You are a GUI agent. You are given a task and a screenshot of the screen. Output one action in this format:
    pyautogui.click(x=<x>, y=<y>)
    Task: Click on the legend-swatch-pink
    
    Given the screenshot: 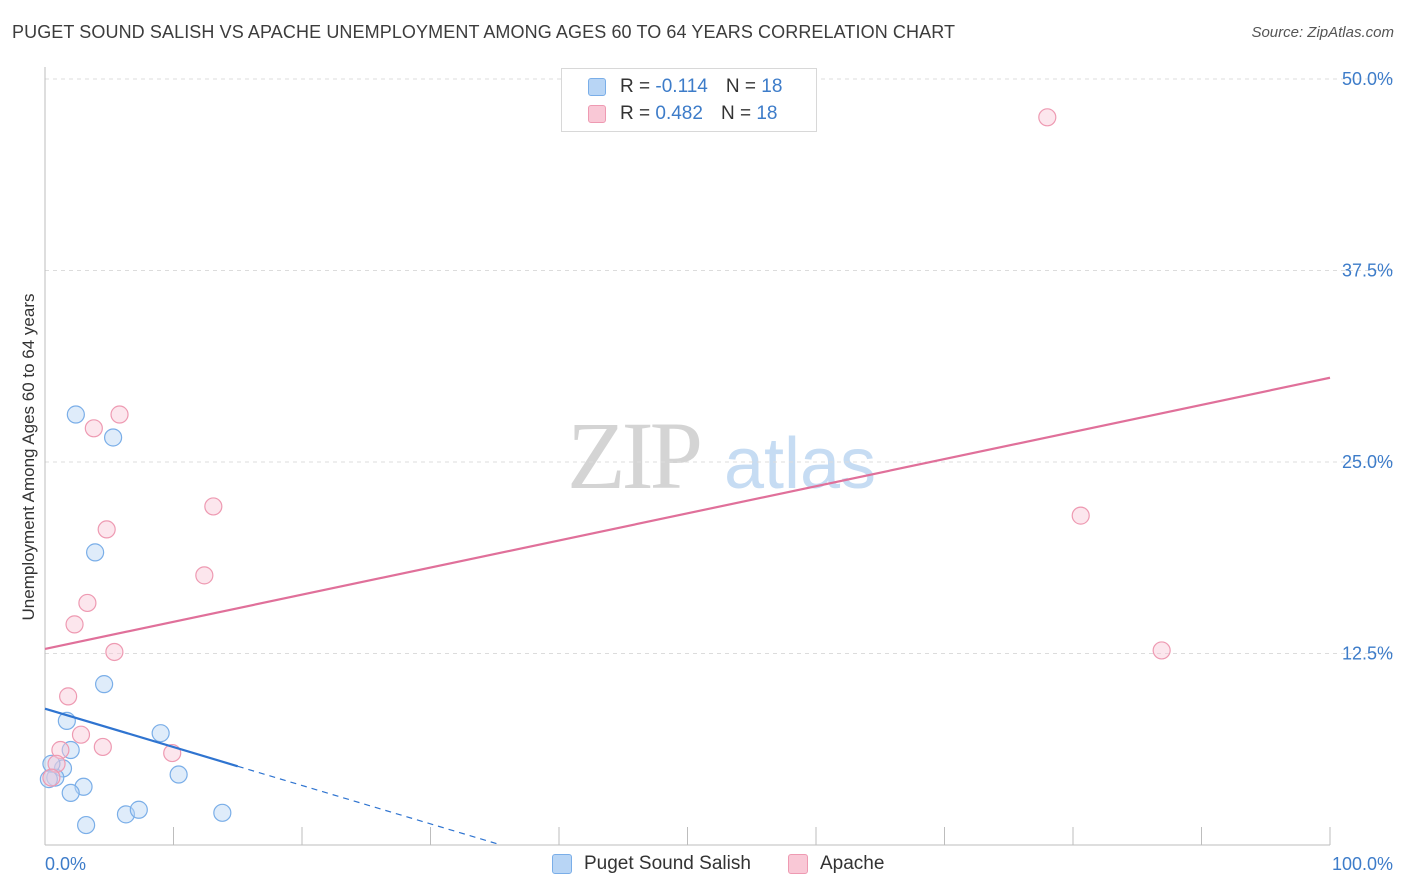 What is the action you would take?
    pyautogui.click(x=597, y=114)
    